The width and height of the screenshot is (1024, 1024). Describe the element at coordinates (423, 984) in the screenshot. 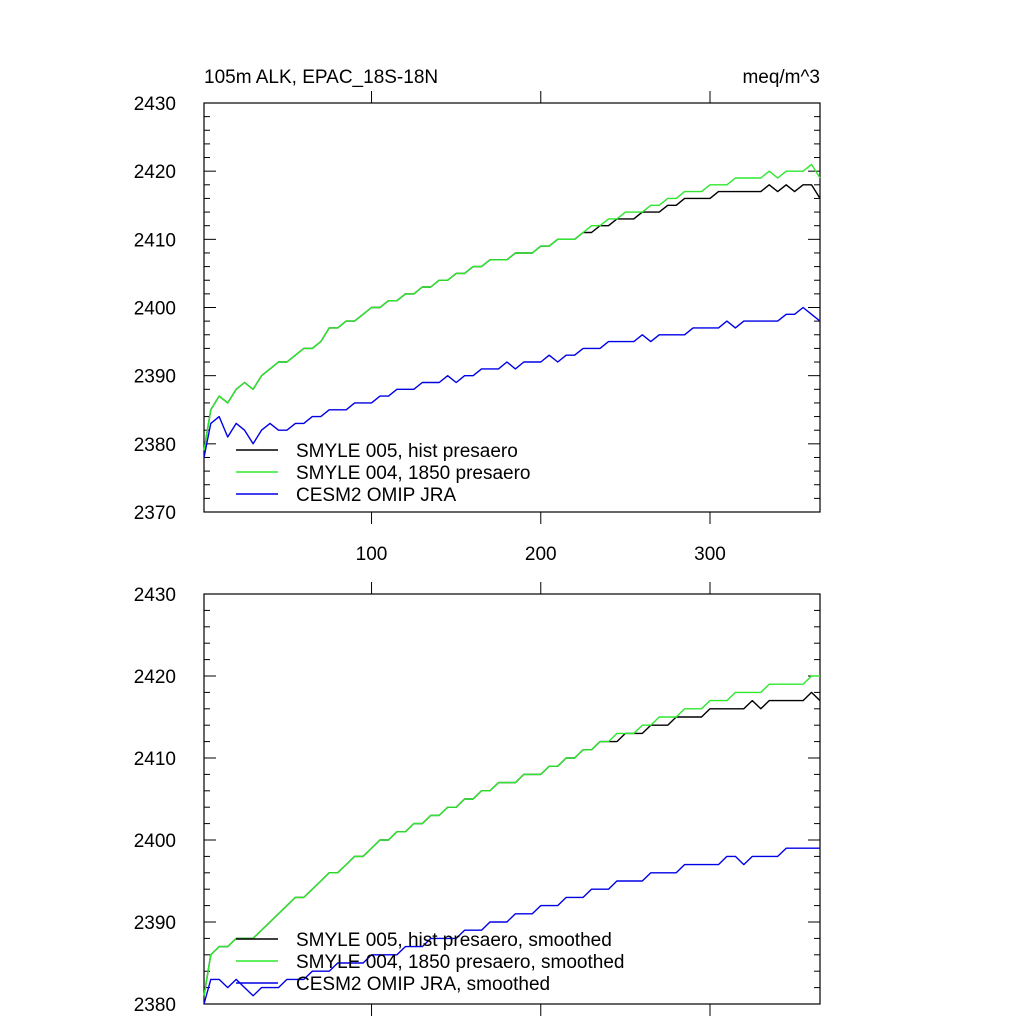

I see `legend-label: CESM2 OMIP JRA, smoothed` at that location.